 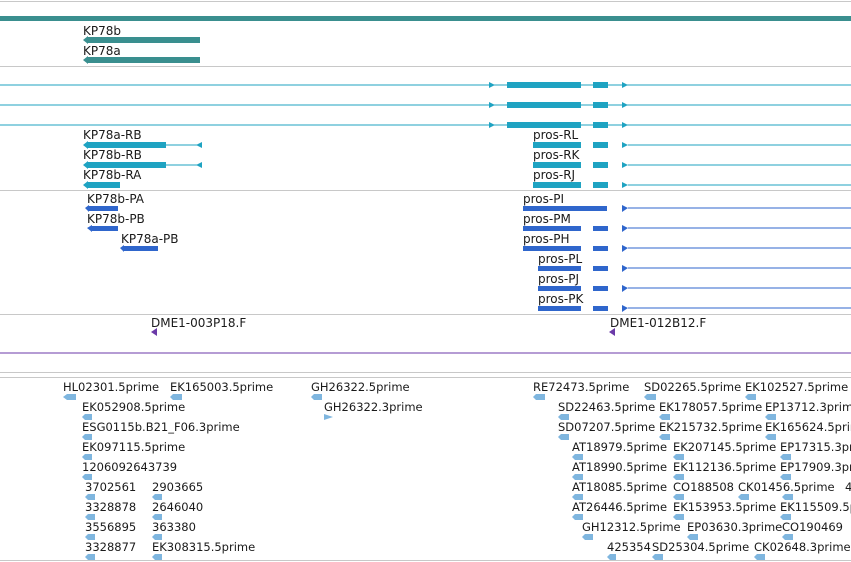 What do you see at coordinates (701, 547) in the screenshot?
I see `est-label: SD25304.5prime` at bounding box center [701, 547].